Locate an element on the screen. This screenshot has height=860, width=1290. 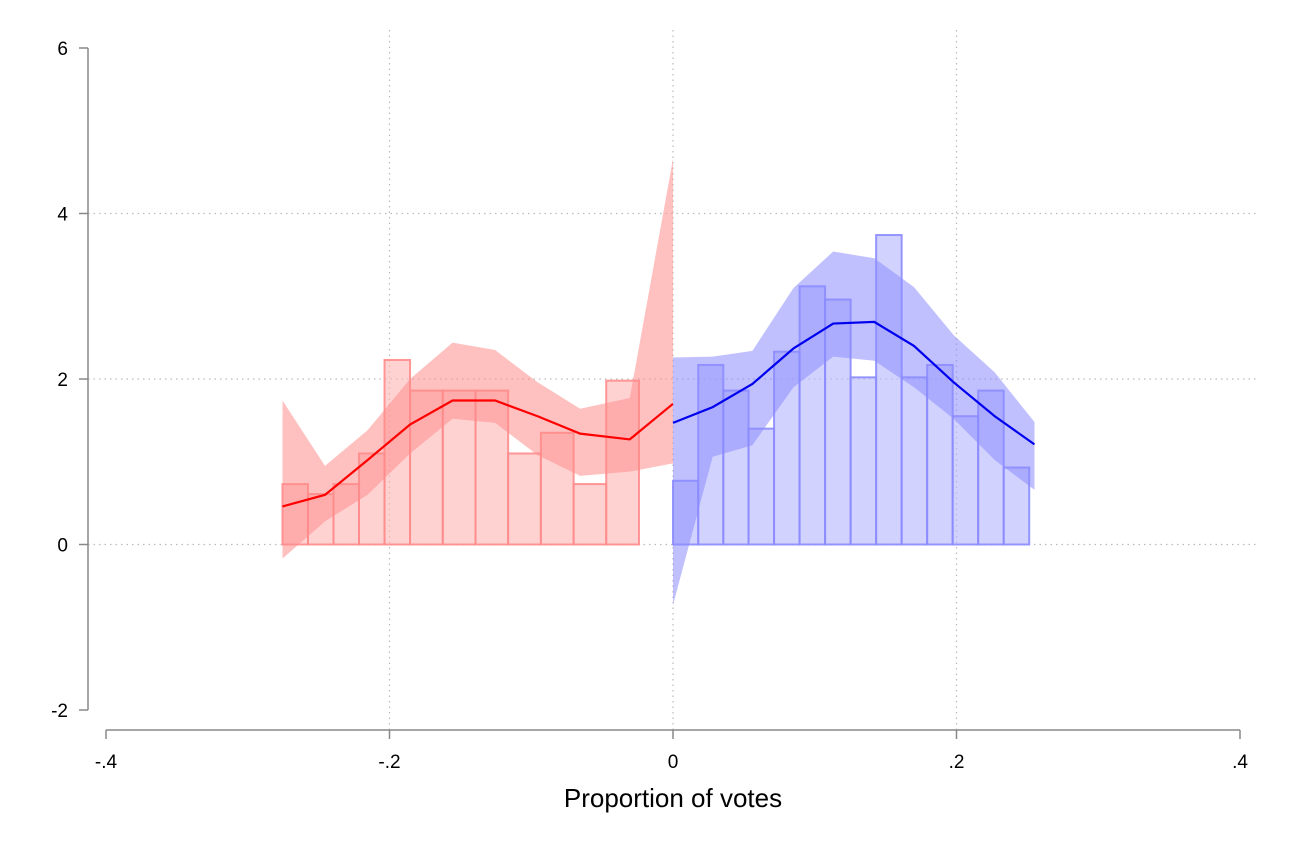
y-tick-label: 0 is located at coordinates (62, 546).